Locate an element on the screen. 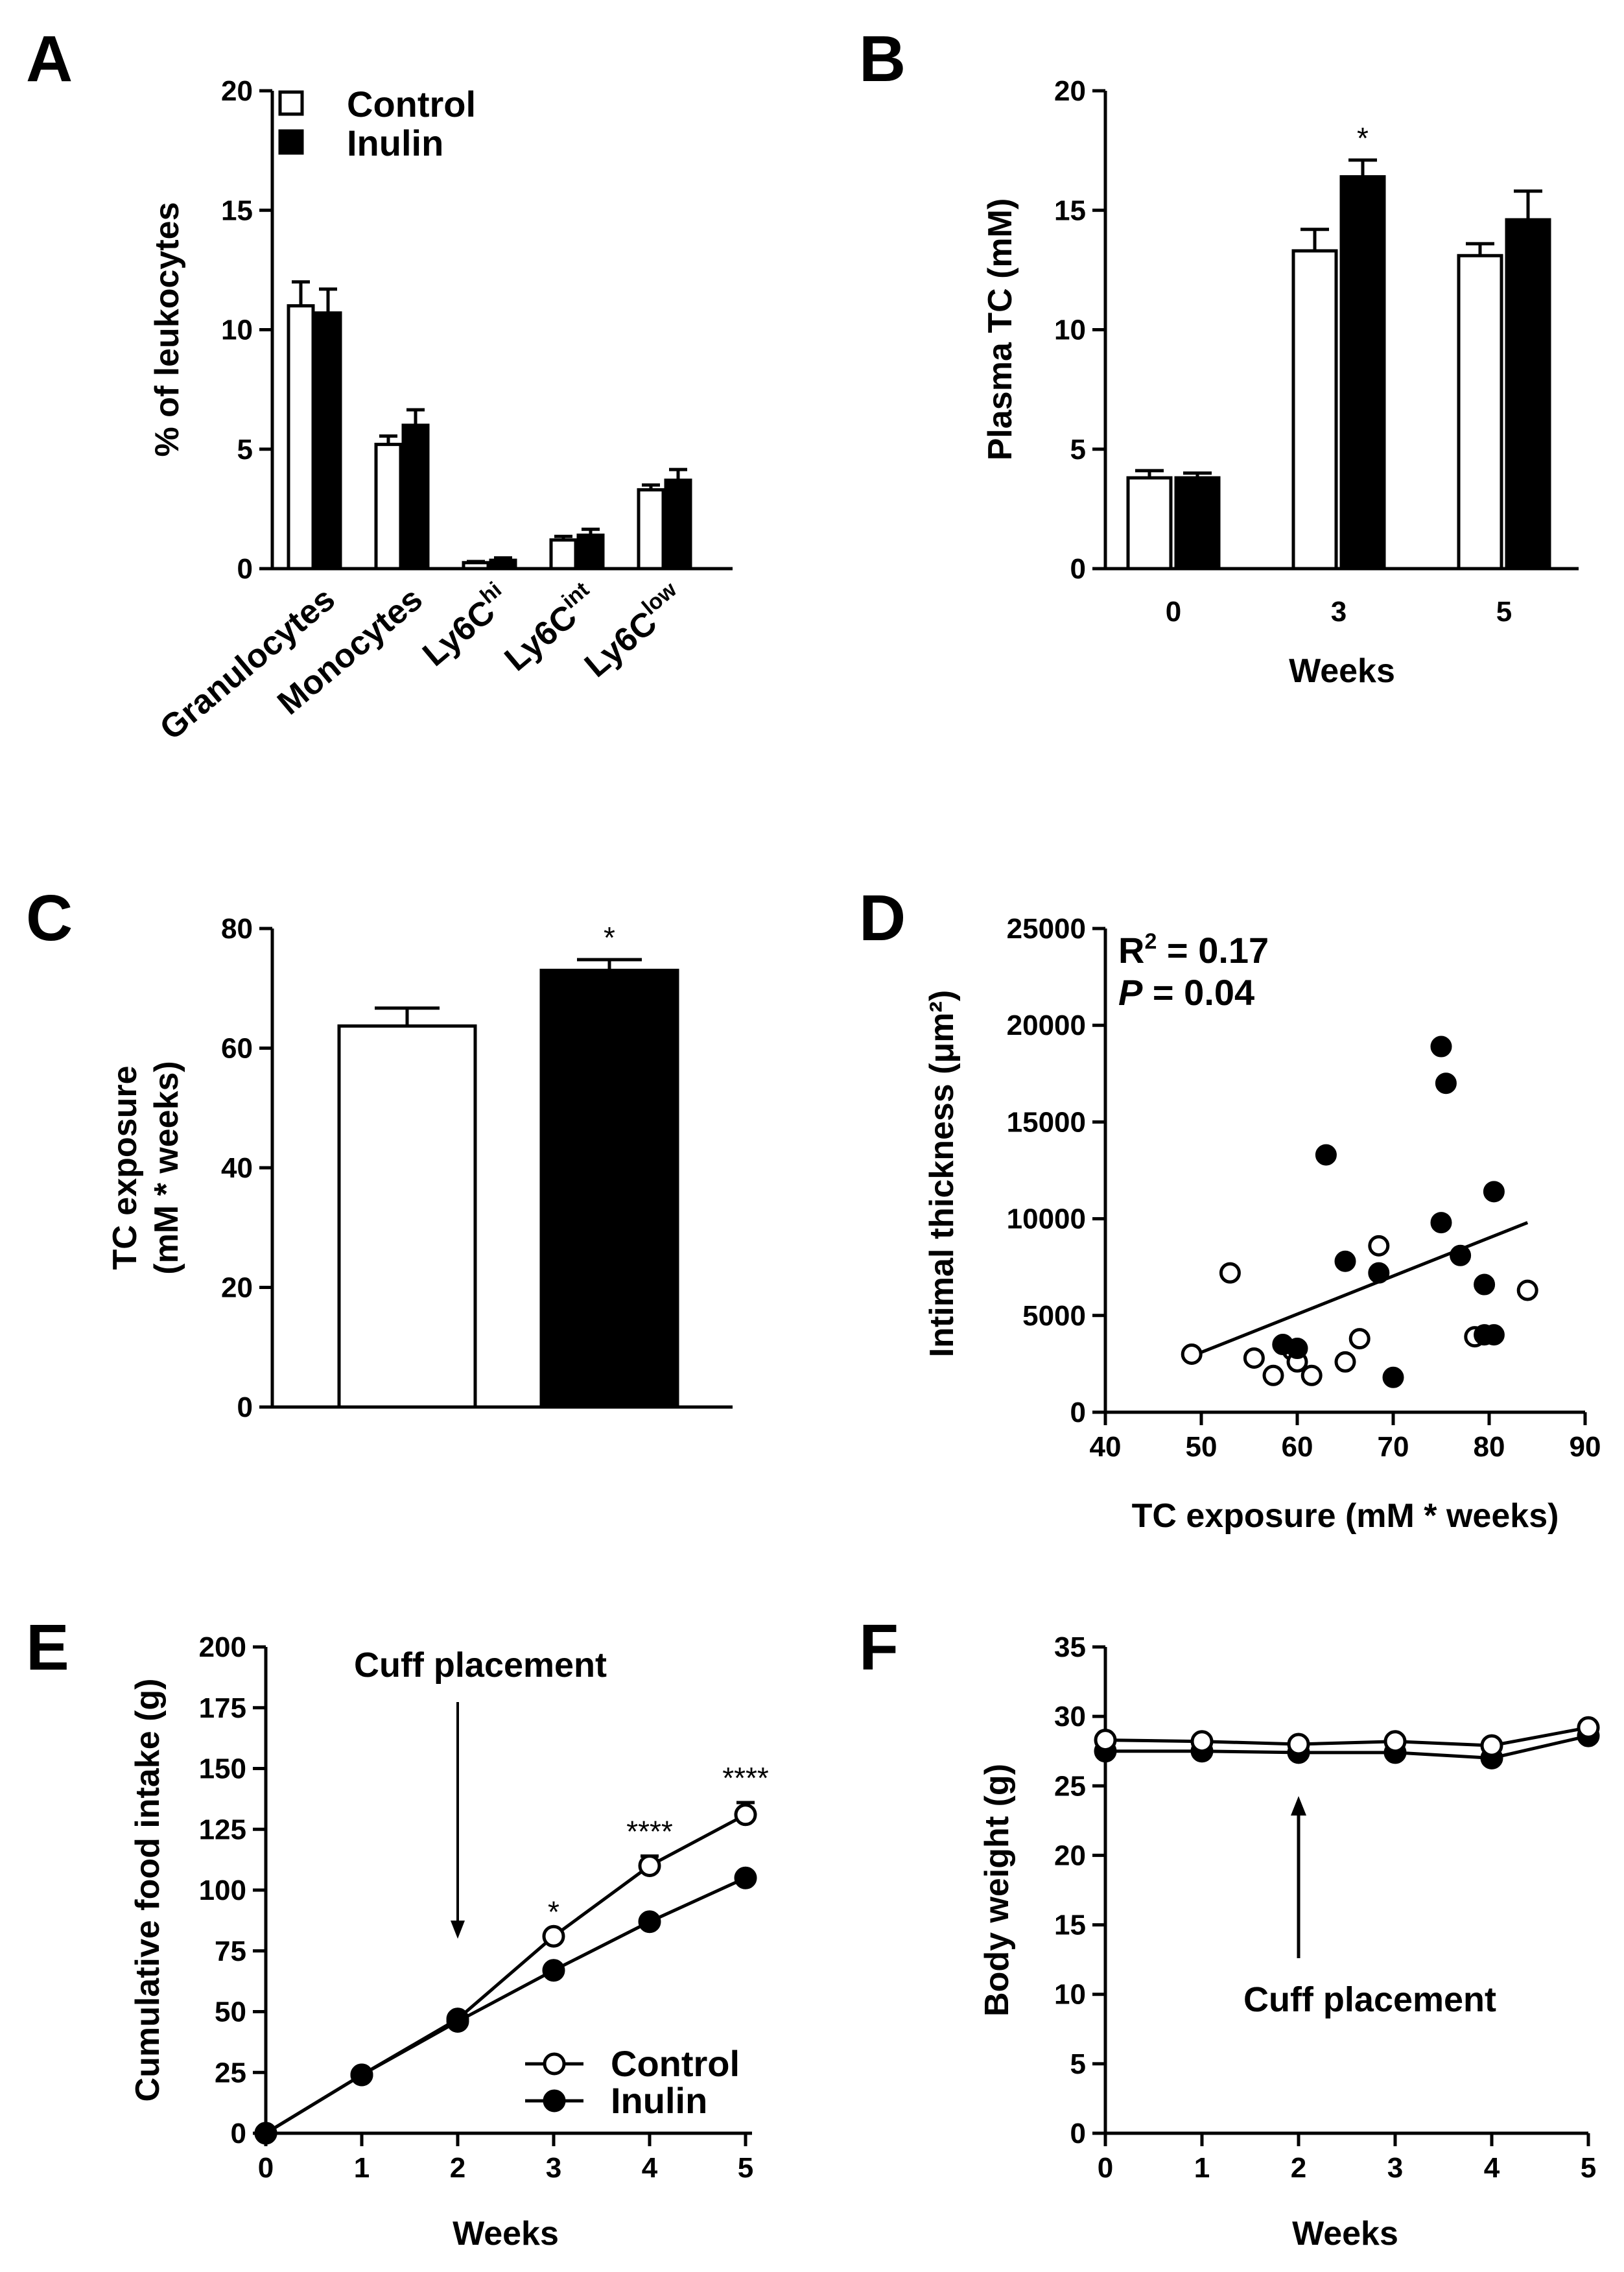  r2-value: = 0.17 is located at coordinates (1213, 950).